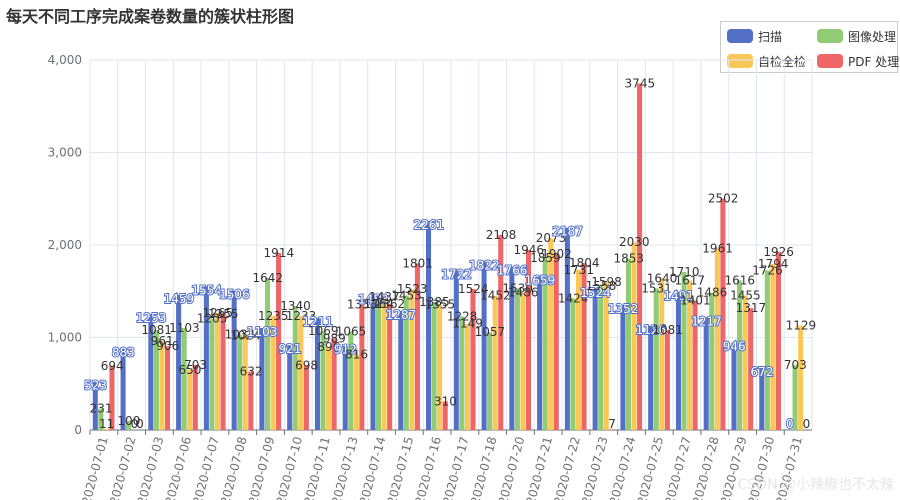  What do you see at coordinates (240, 334) in the screenshot?
I see `data-label: 1034` at bounding box center [240, 334].